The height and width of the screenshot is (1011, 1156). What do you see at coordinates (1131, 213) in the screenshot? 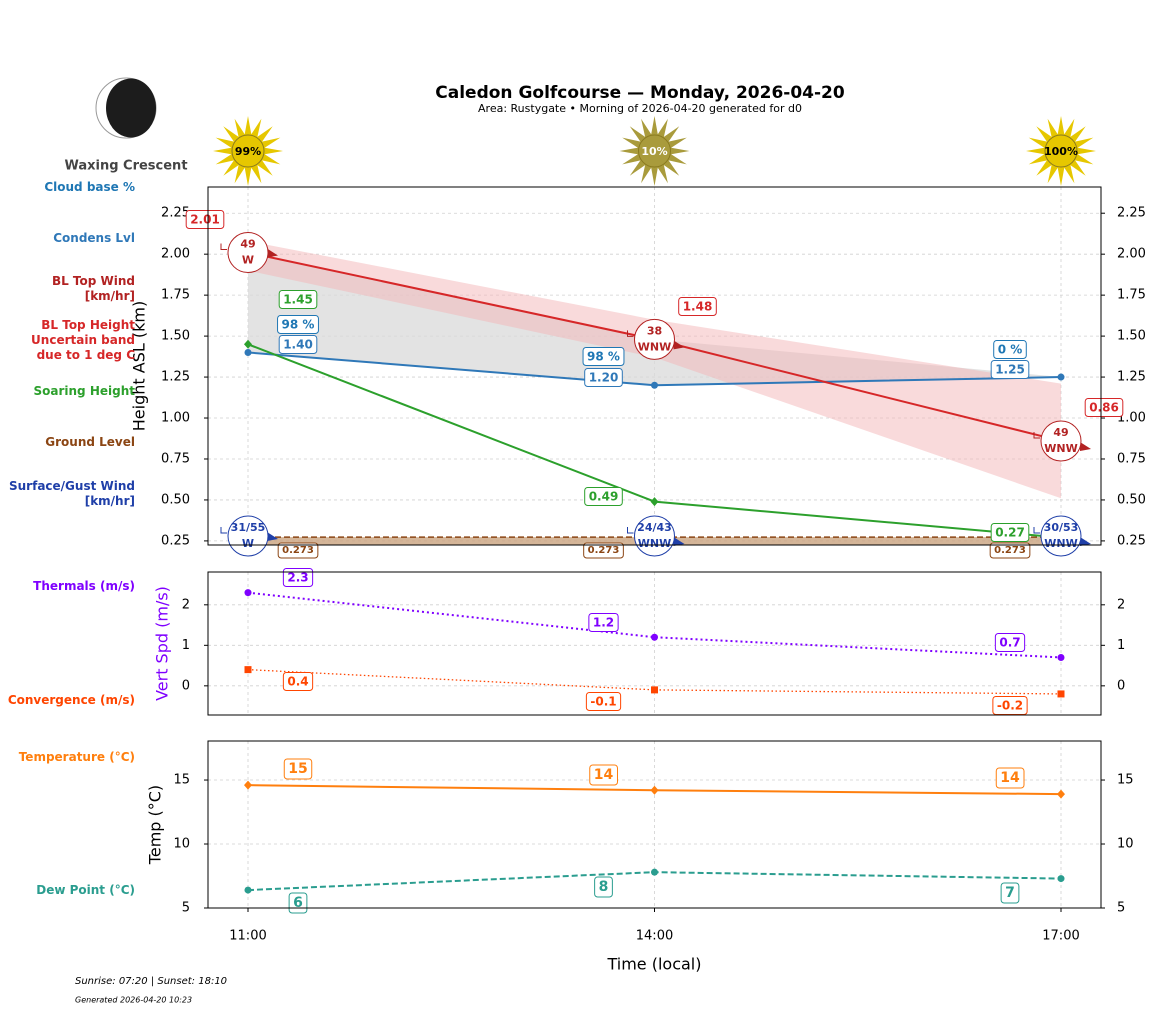
I see `y-tick-label-right: 2.25` at bounding box center [1131, 213].